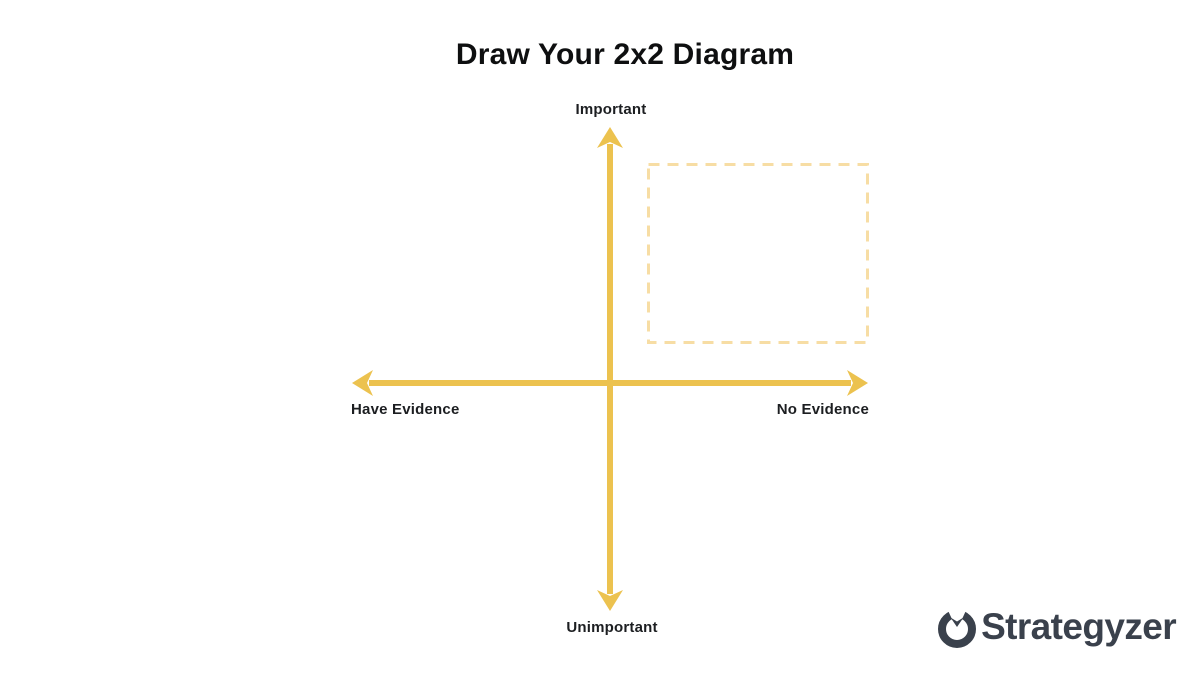 The height and width of the screenshot is (675, 1200). What do you see at coordinates (857, 383) in the screenshot?
I see `arrowhead-right-icon` at bounding box center [857, 383].